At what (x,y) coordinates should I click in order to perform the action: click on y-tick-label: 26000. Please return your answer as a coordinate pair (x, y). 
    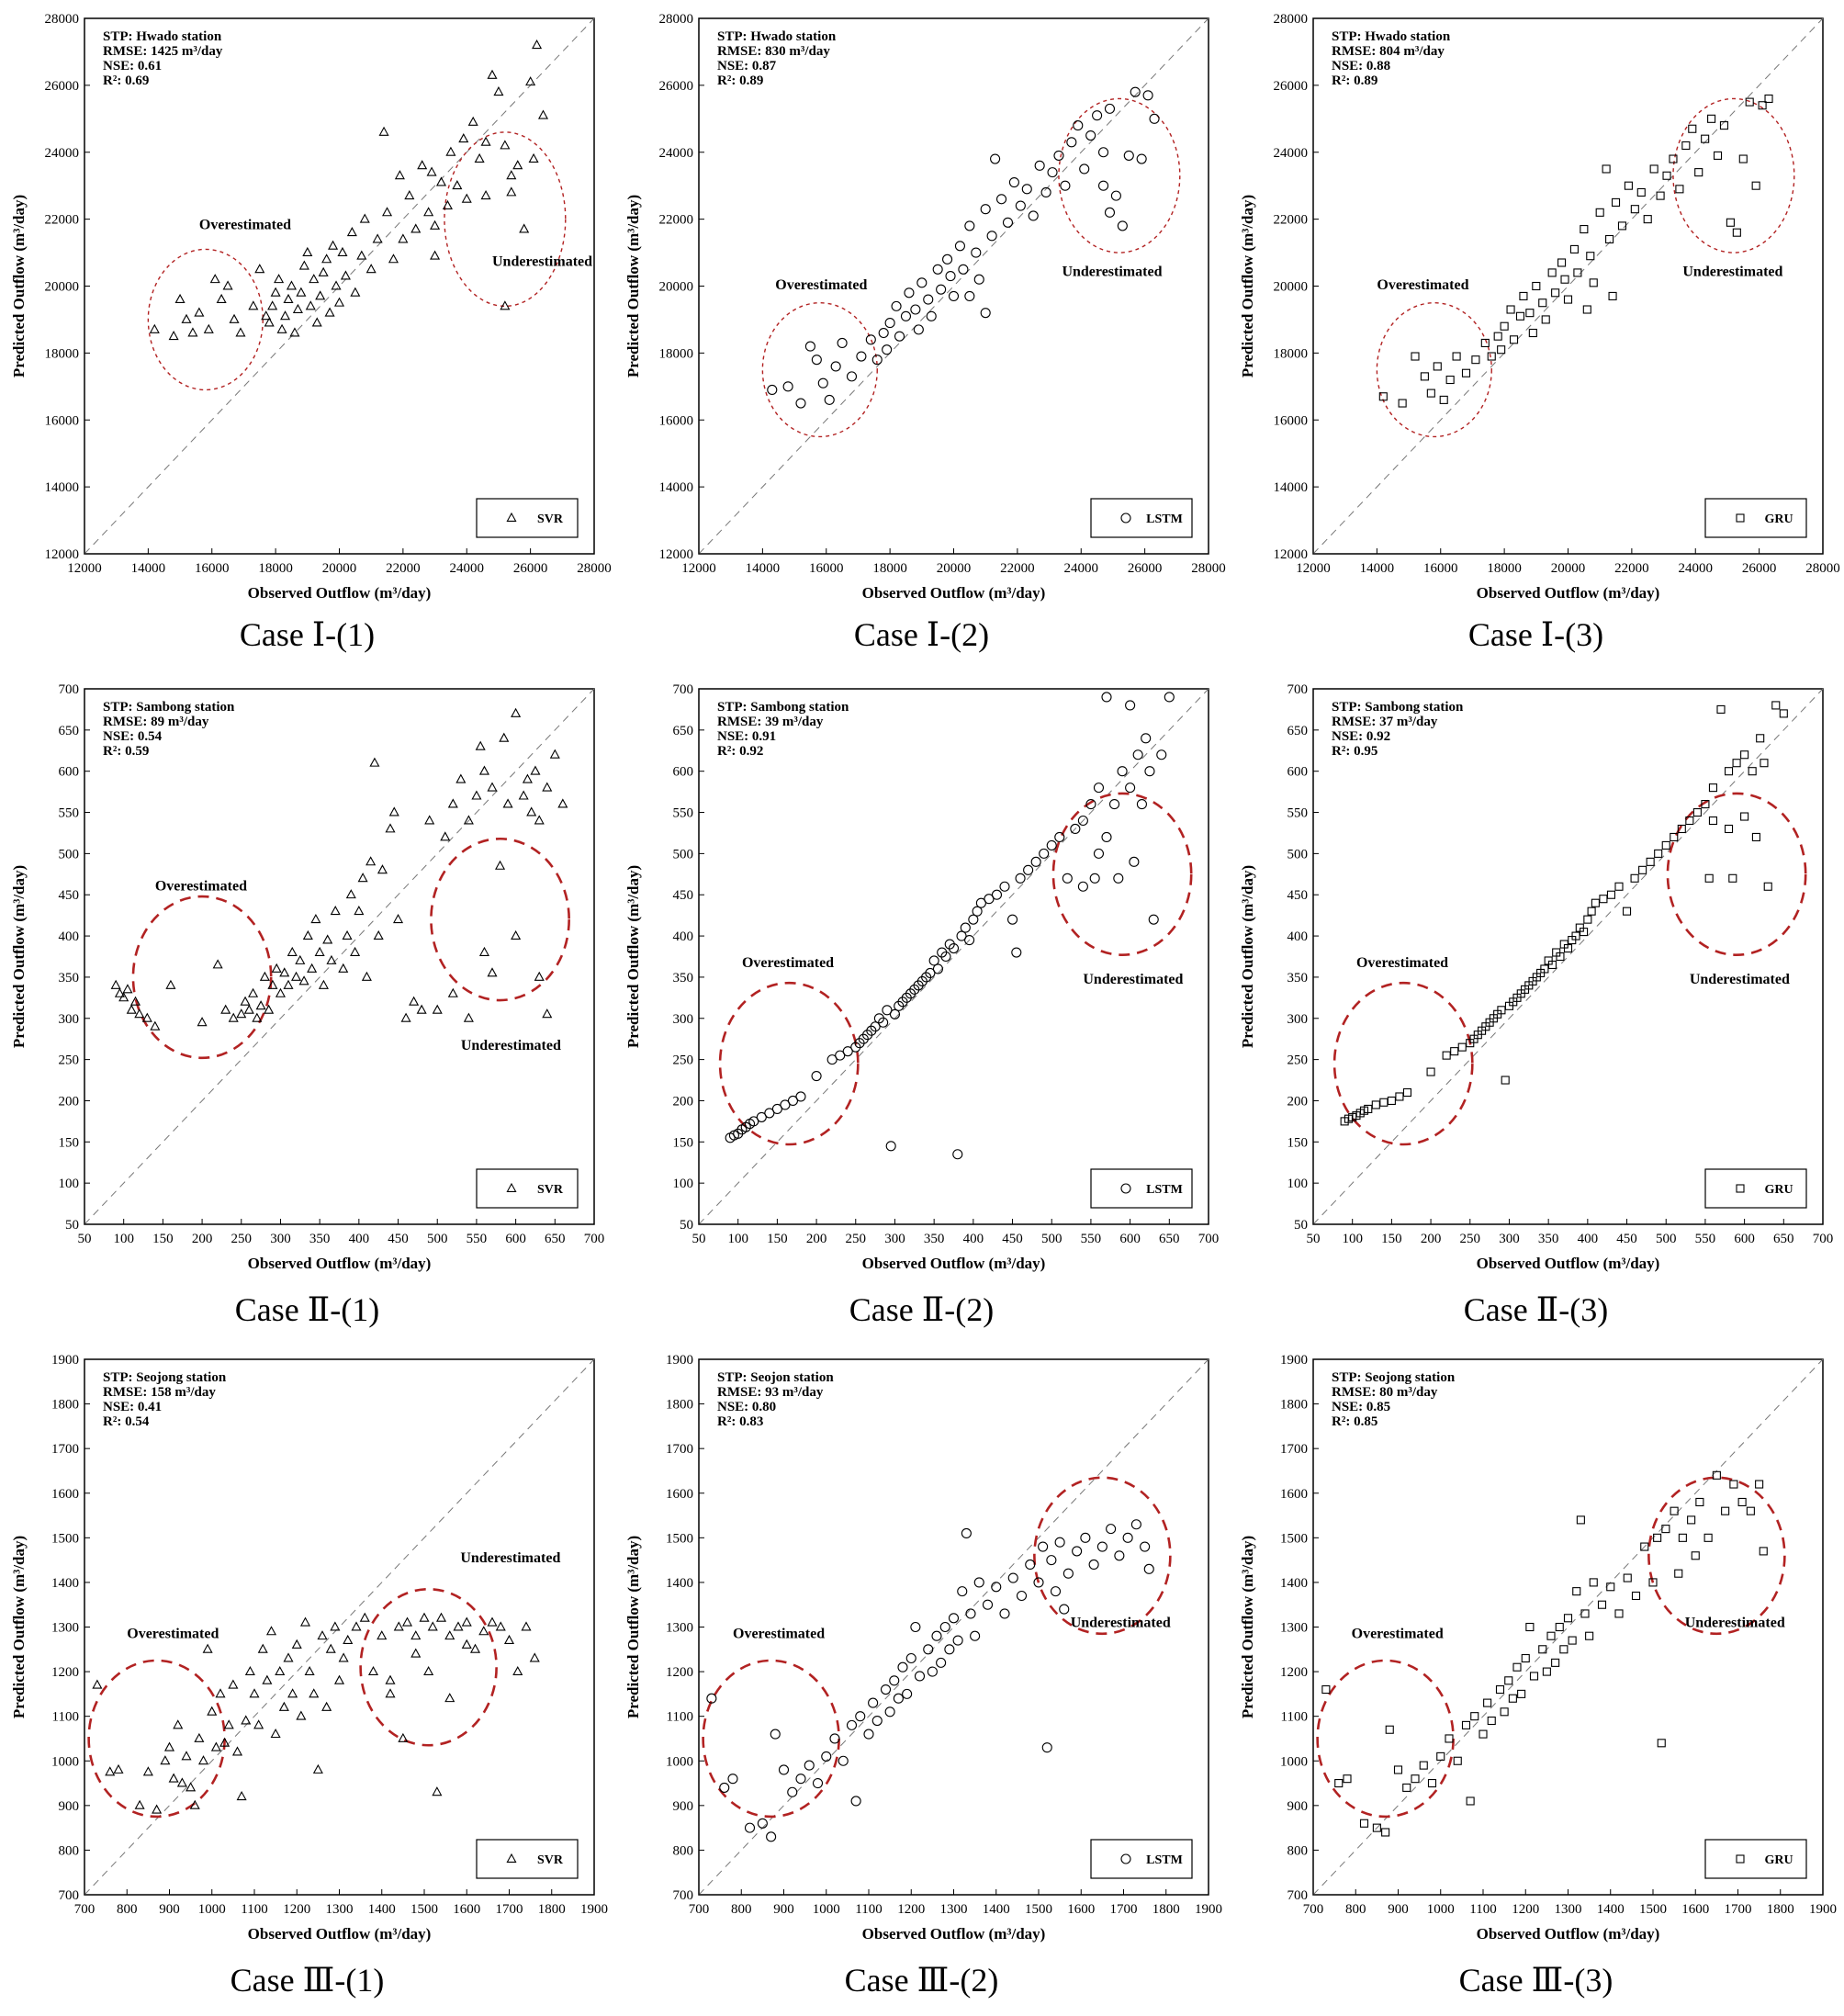
    Looking at the image, I should click on (676, 87).